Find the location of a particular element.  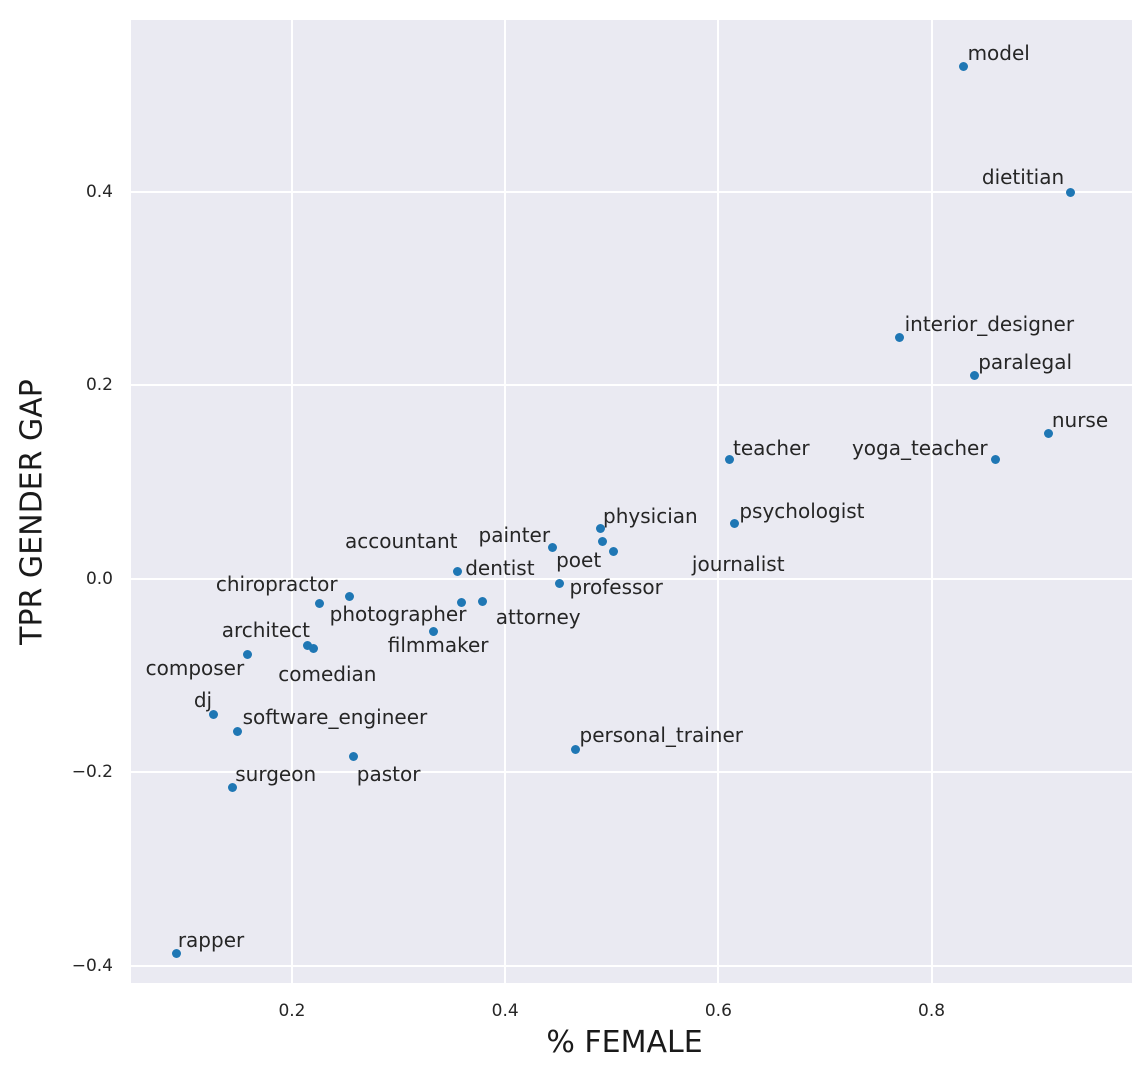

data-point-painter is located at coordinates (552, 548).